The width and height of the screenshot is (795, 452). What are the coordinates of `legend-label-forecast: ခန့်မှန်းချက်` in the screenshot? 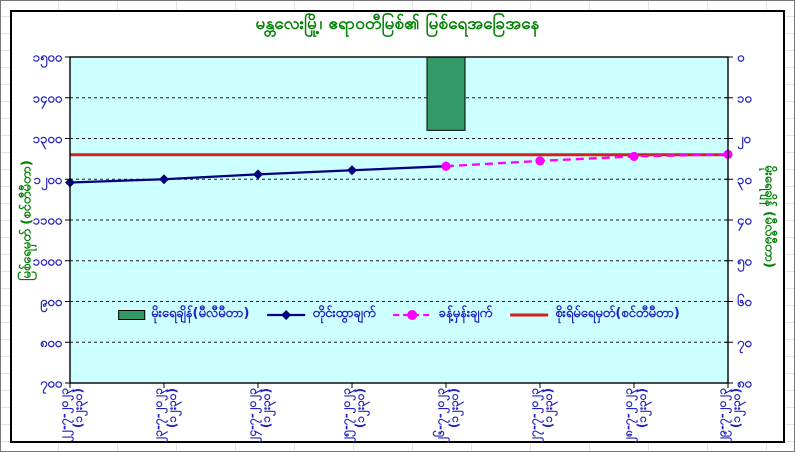 It's located at (465, 313).